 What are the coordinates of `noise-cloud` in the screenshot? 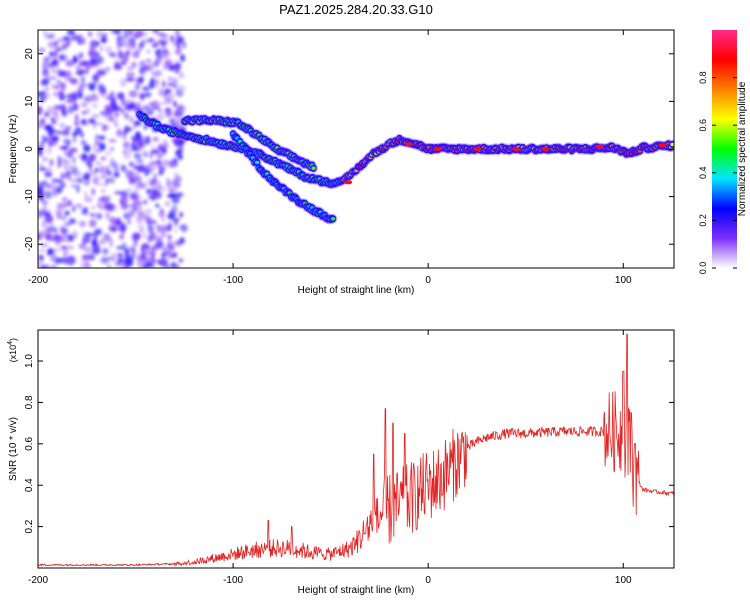 It's located at (113, 149).